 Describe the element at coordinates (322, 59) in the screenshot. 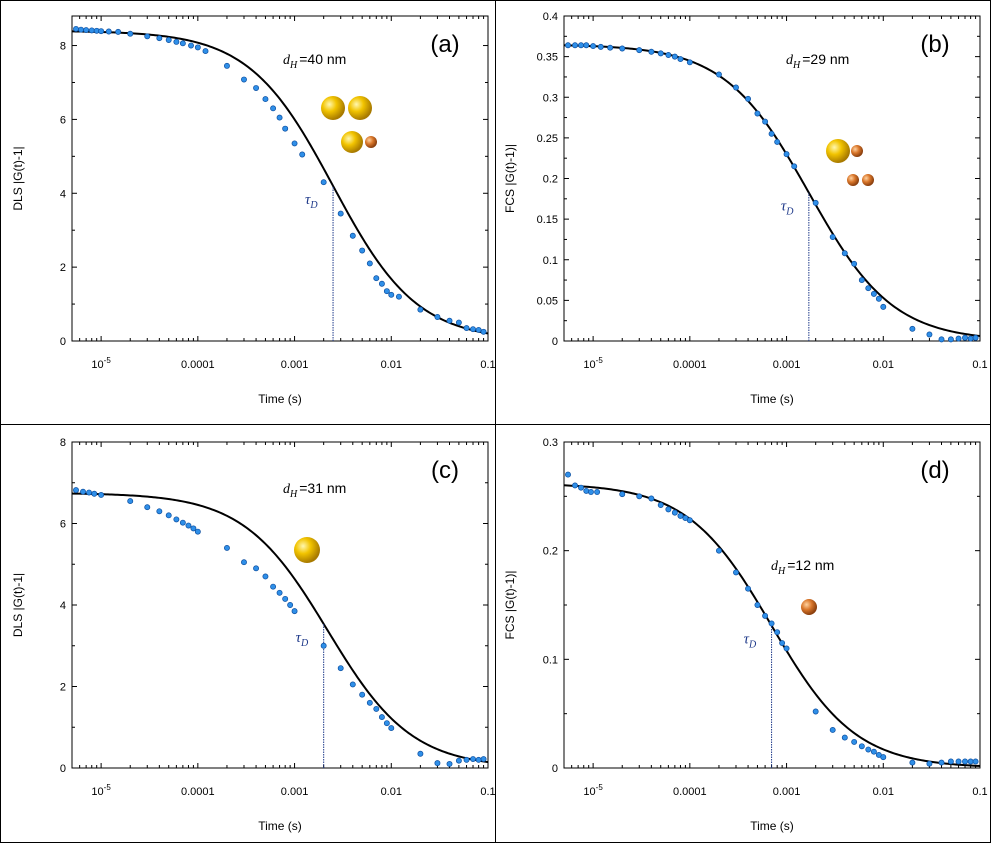

I see `dh-value: =40 nm` at that location.